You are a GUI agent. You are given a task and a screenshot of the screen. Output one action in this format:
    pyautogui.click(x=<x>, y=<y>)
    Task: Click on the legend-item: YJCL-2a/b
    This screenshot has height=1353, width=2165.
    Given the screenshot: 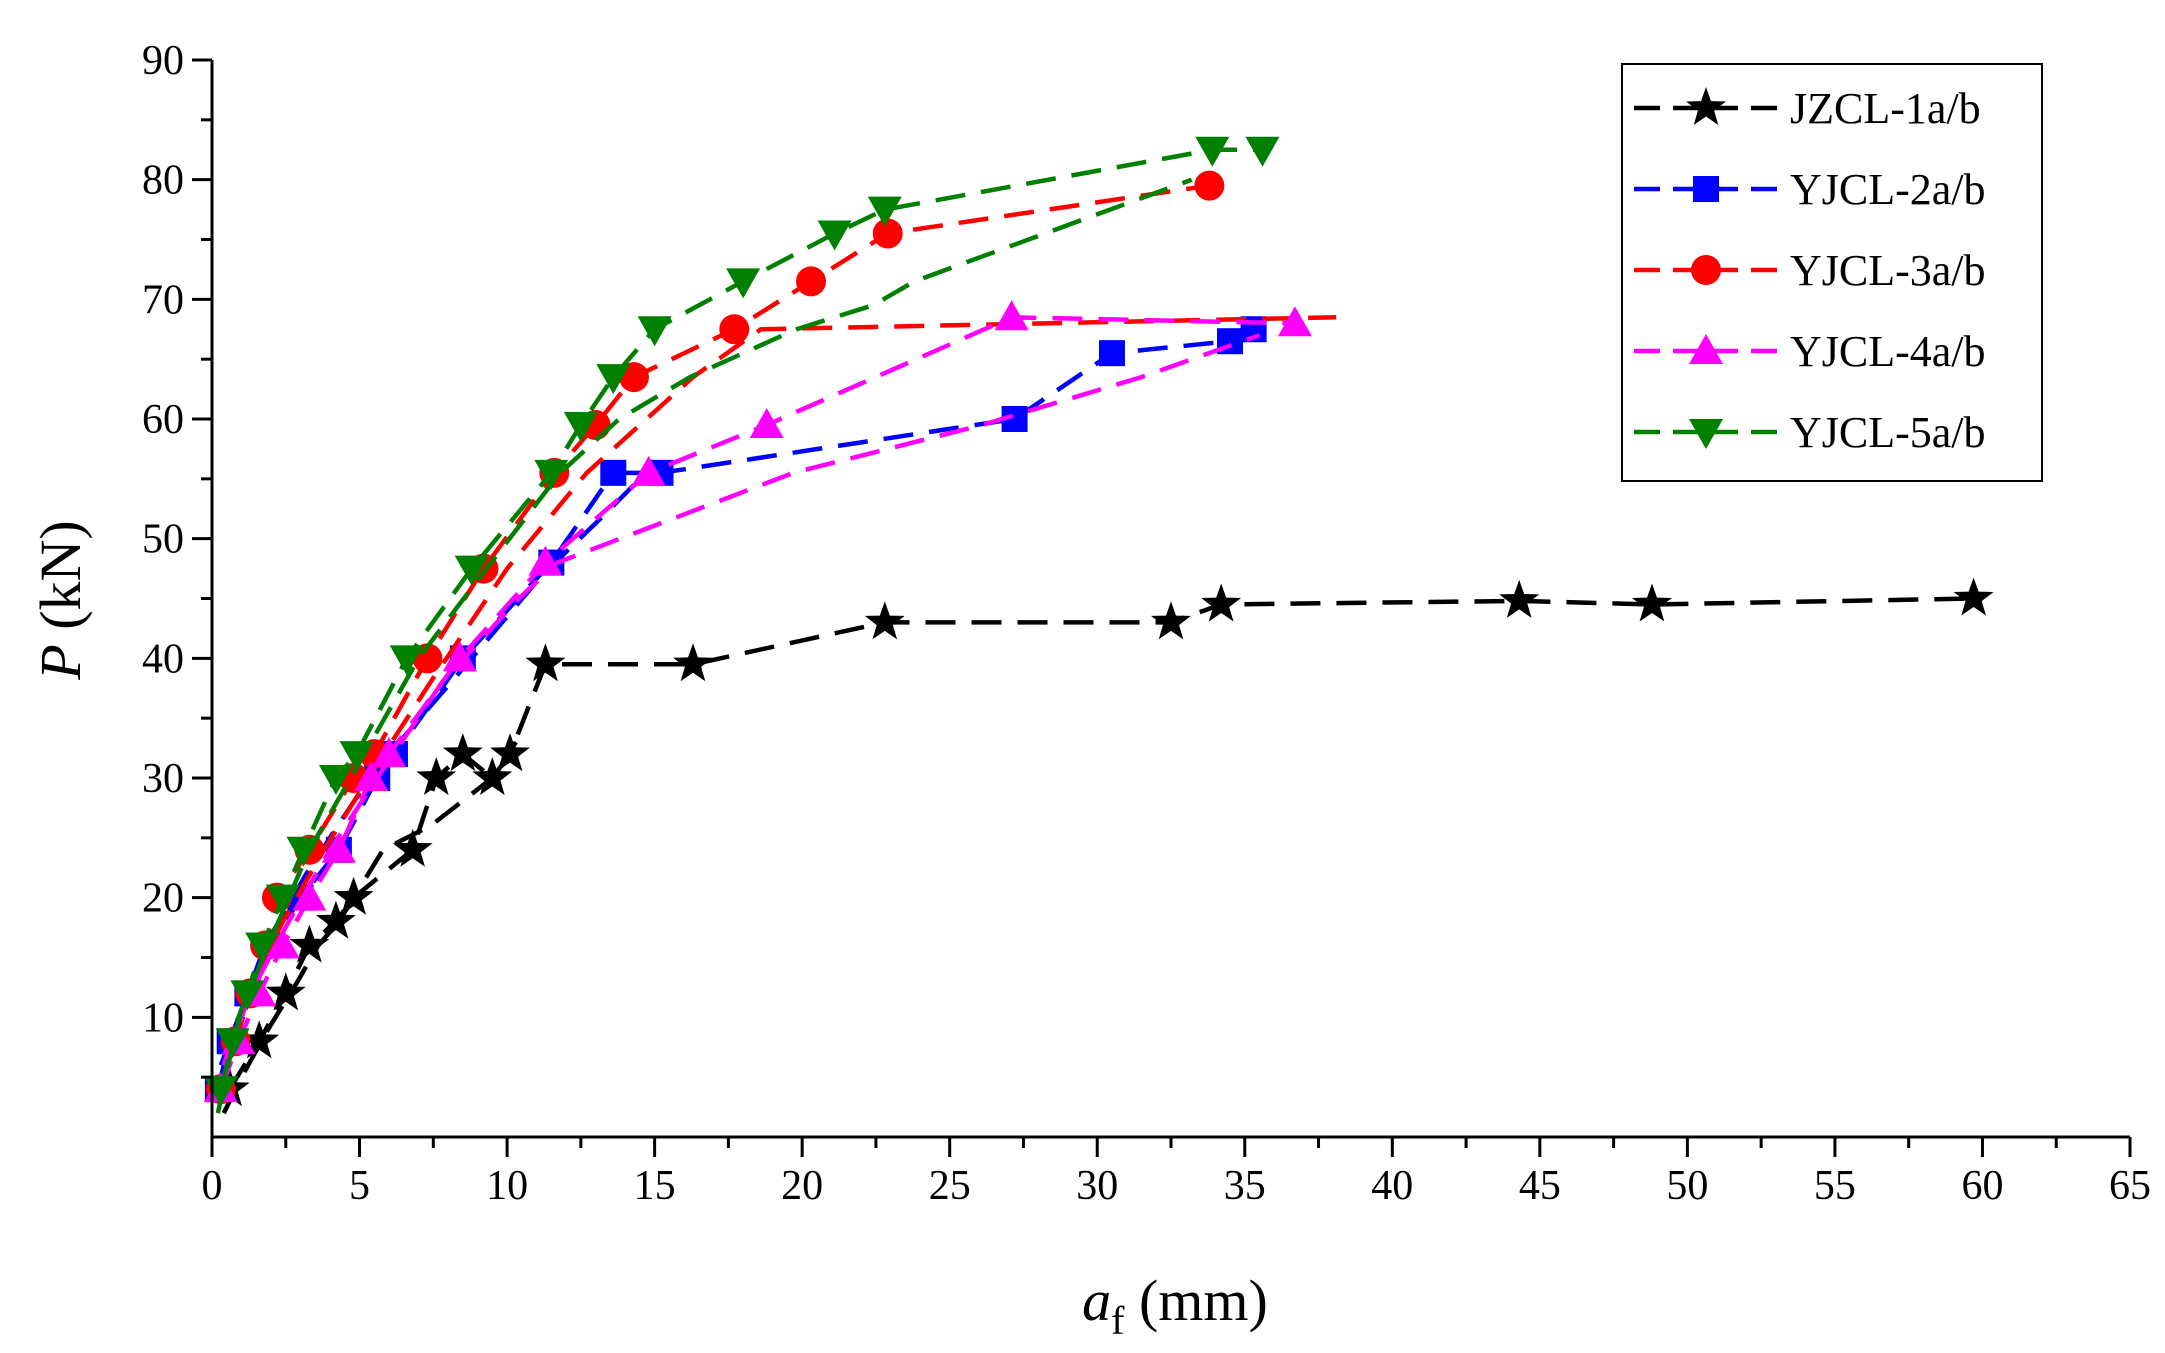 What is the action you would take?
    pyautogui.click(x=1810, y=189)
    